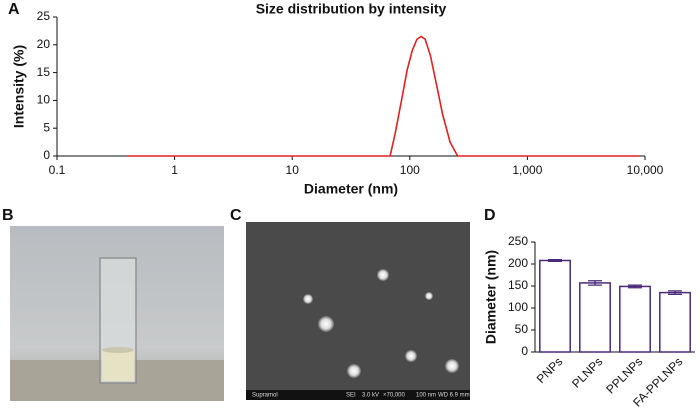 Image resolution: width=700 pixels, height=414 pixels. Describe the element at coordinates (293, 170) in the screenshot. I see `x-tick-label: 10` at that location.